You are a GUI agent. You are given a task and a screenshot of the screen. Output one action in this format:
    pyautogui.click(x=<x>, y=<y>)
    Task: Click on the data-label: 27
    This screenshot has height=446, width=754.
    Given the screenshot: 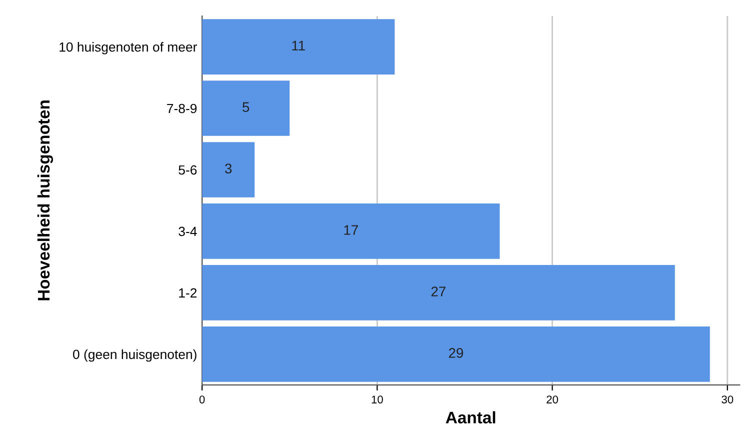 What is the action you would take?
    pyautogui.click(x=438, y=291)
    